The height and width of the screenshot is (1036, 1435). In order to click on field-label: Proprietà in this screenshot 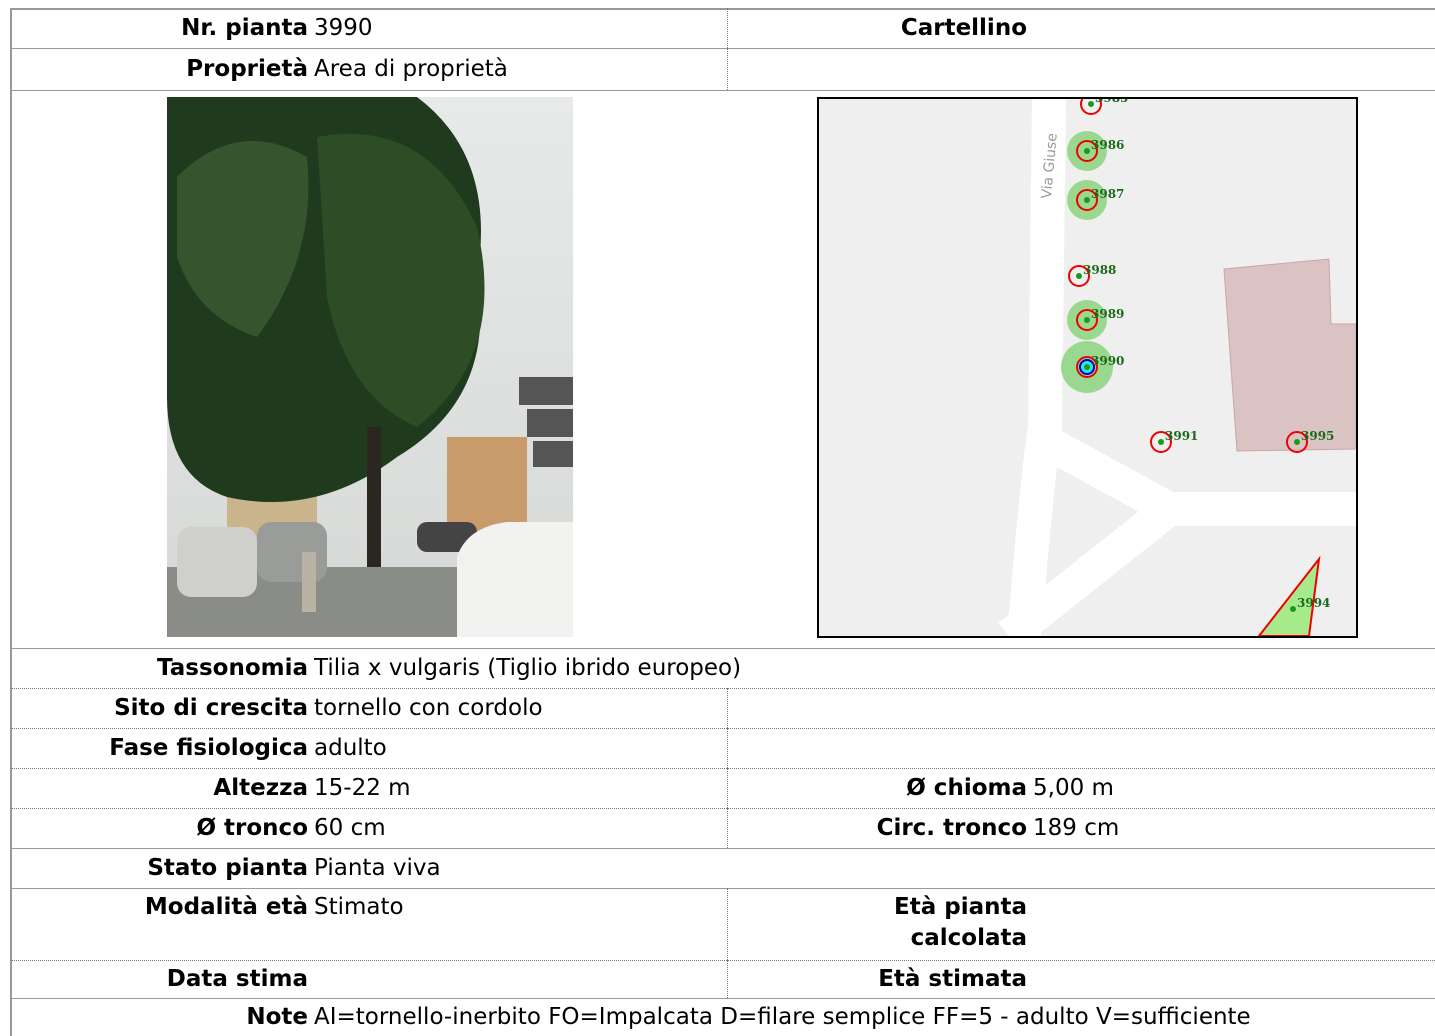, I will do `click(247, 68)`.